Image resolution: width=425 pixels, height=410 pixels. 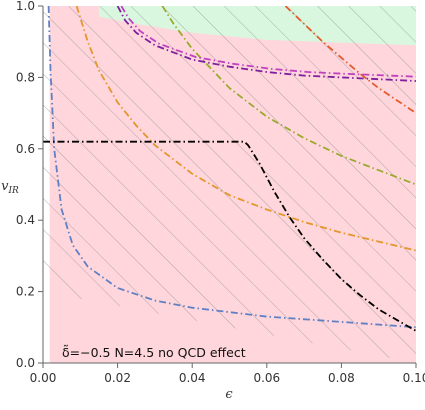 I want to click on x-tick-label: 0.06, so click(x=266, y=378).